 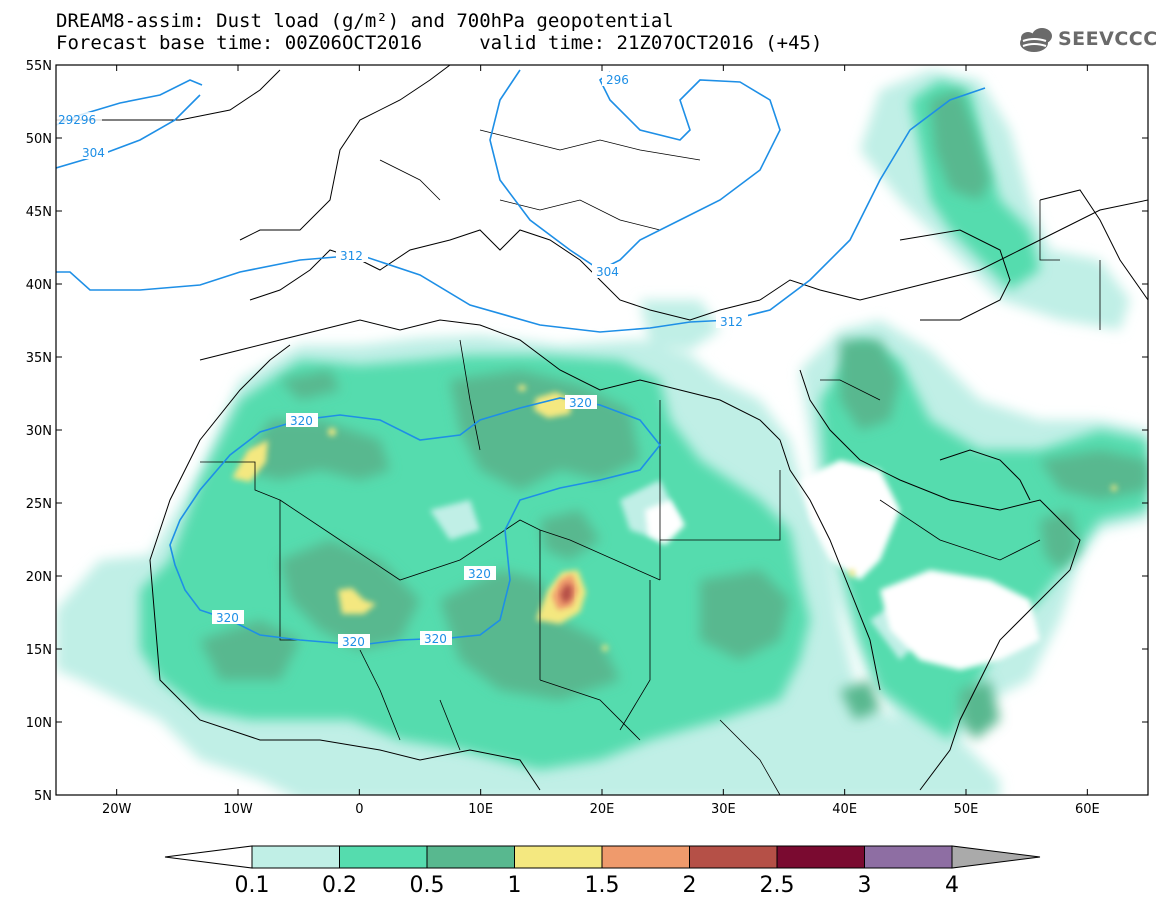 What do you see at coordinates (39, 723) in the screenshot?
I see `lat-label: 10N` at bounding box center [39, 723].